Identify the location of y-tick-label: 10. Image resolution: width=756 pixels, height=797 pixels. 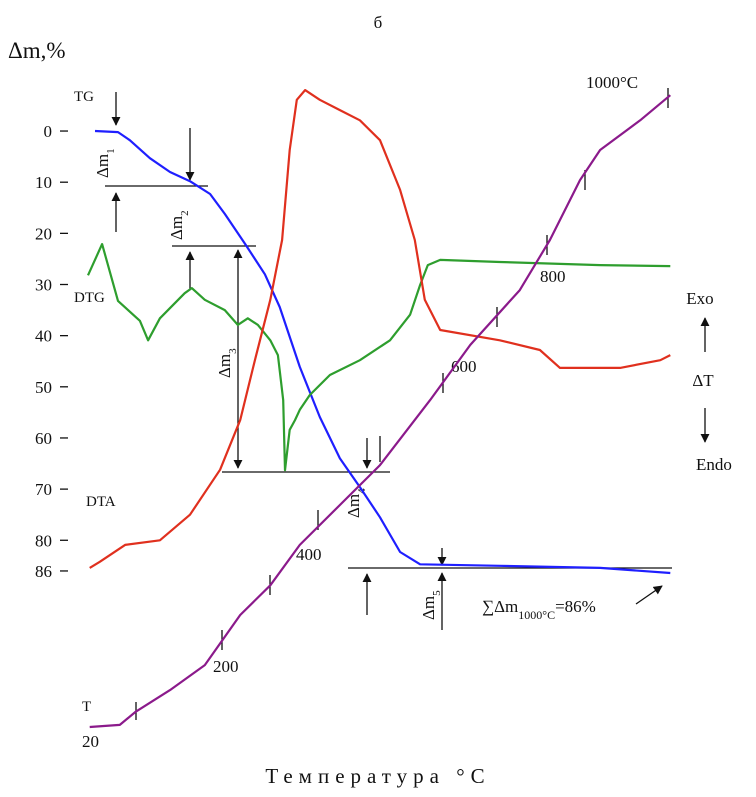
(43, 182).